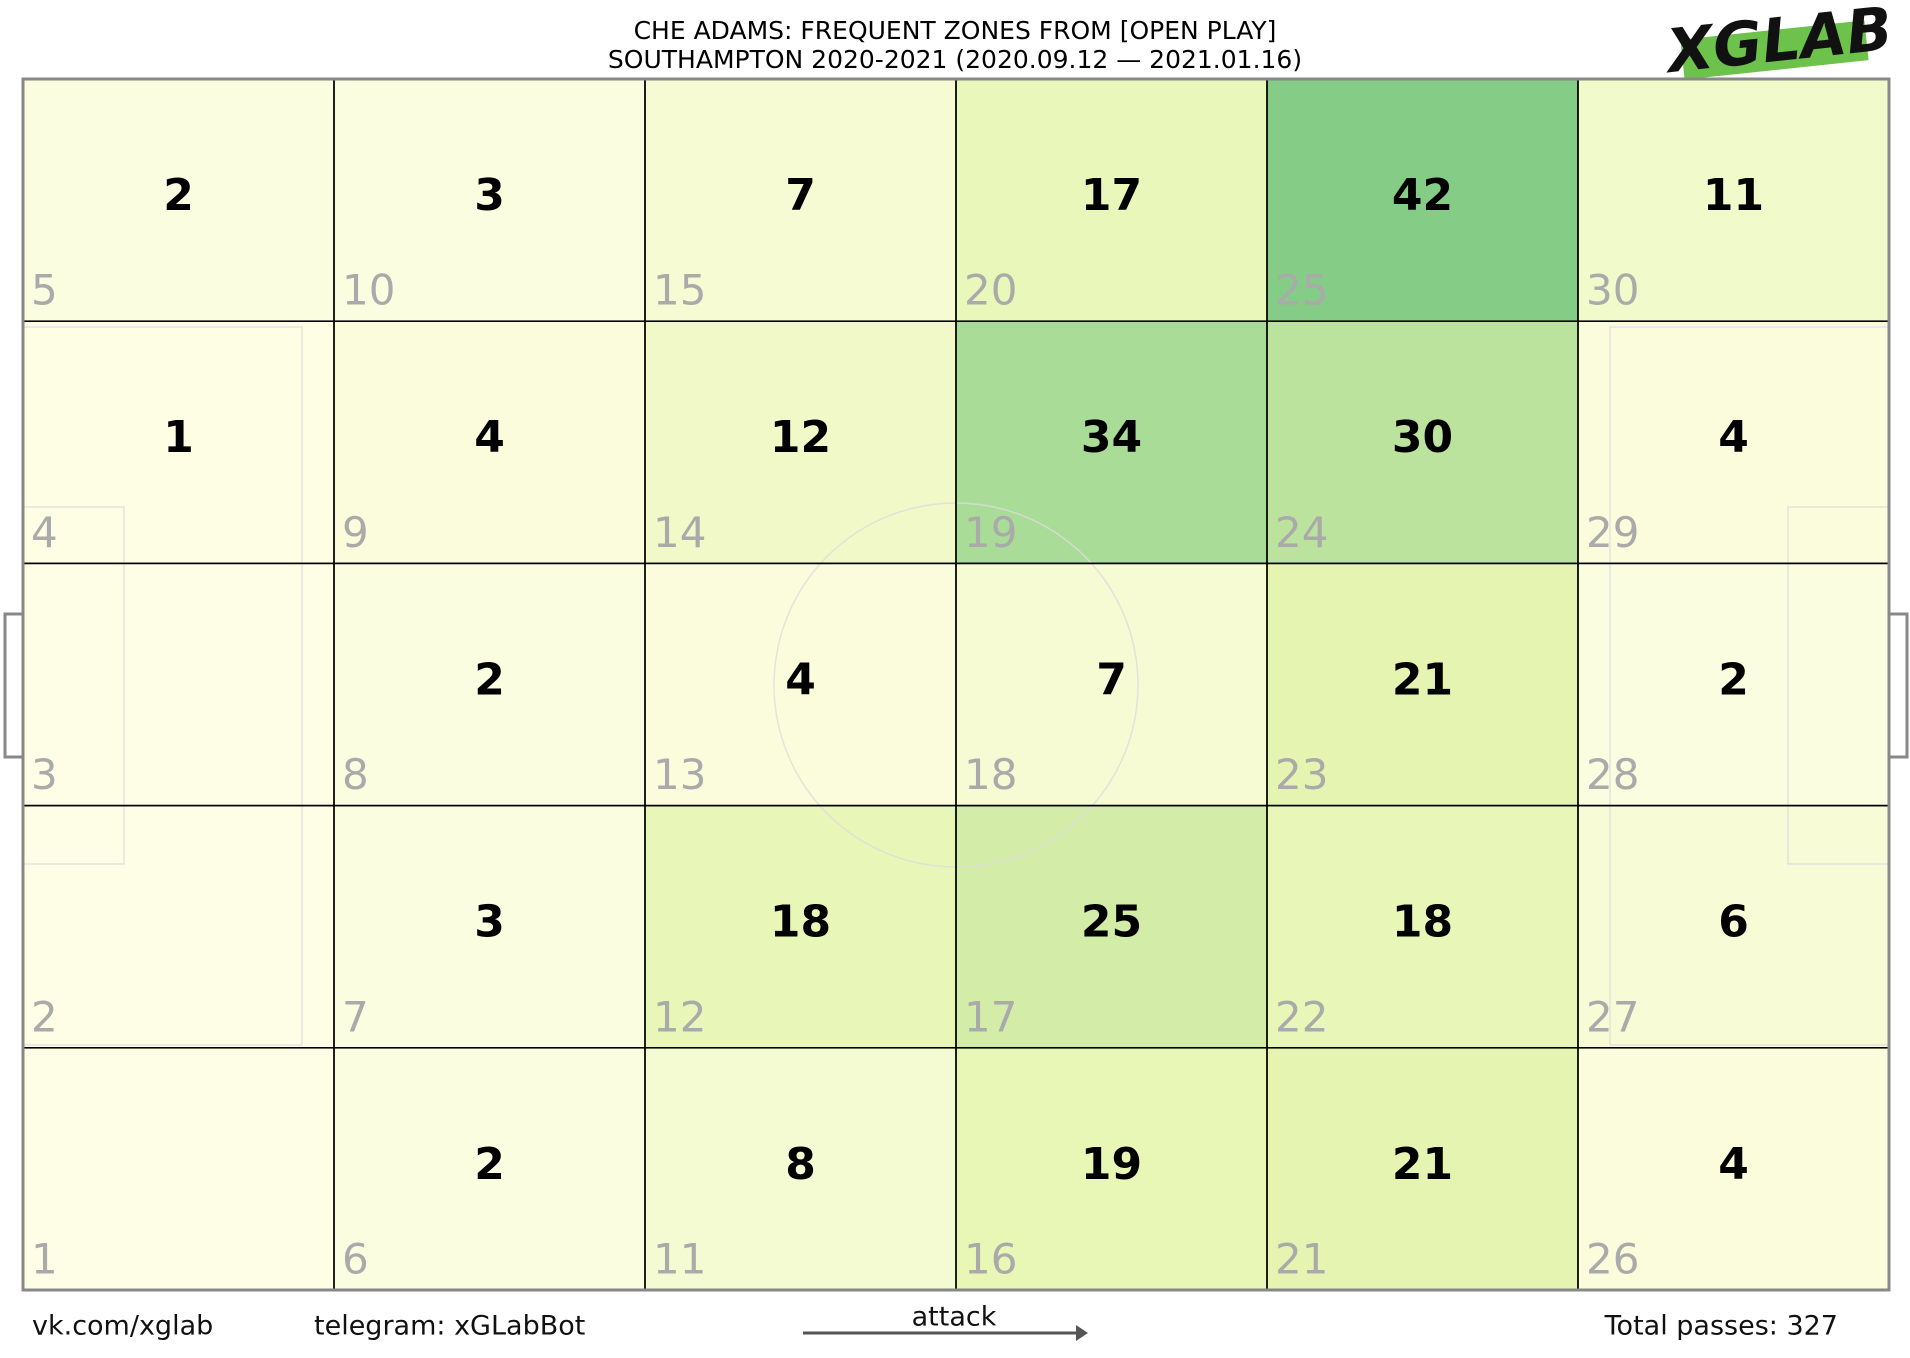 The height and width of the screenshot is (1358, 1910). I want to click on zone-id: 20, so click(990, 290).